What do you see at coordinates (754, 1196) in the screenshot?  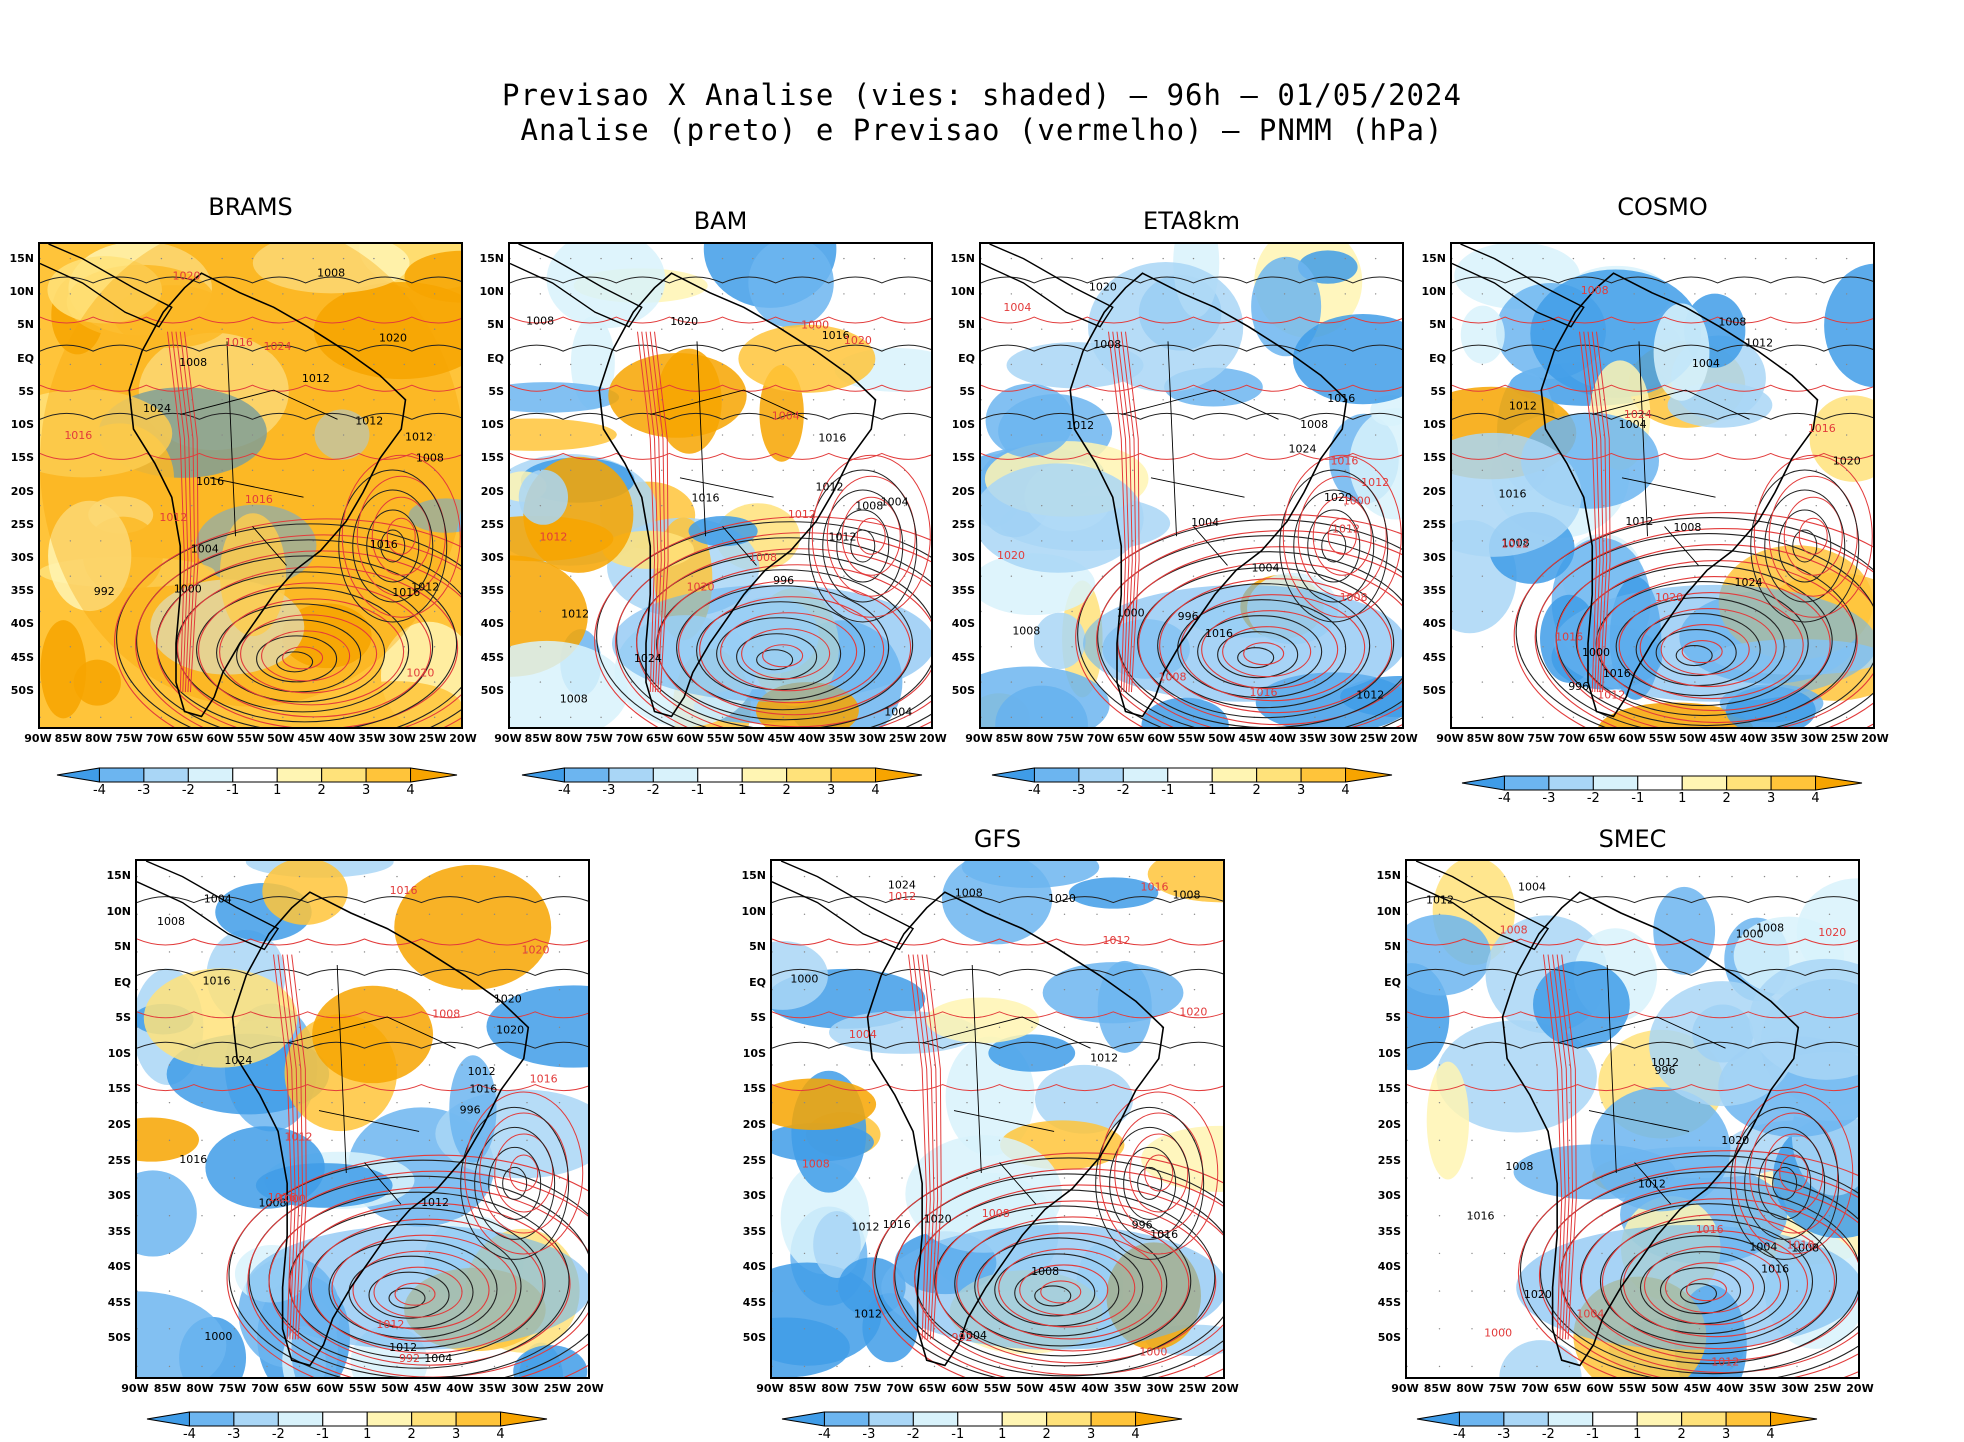 I see `lat-tick-label: 30S` at bounding box center [754, 1196].